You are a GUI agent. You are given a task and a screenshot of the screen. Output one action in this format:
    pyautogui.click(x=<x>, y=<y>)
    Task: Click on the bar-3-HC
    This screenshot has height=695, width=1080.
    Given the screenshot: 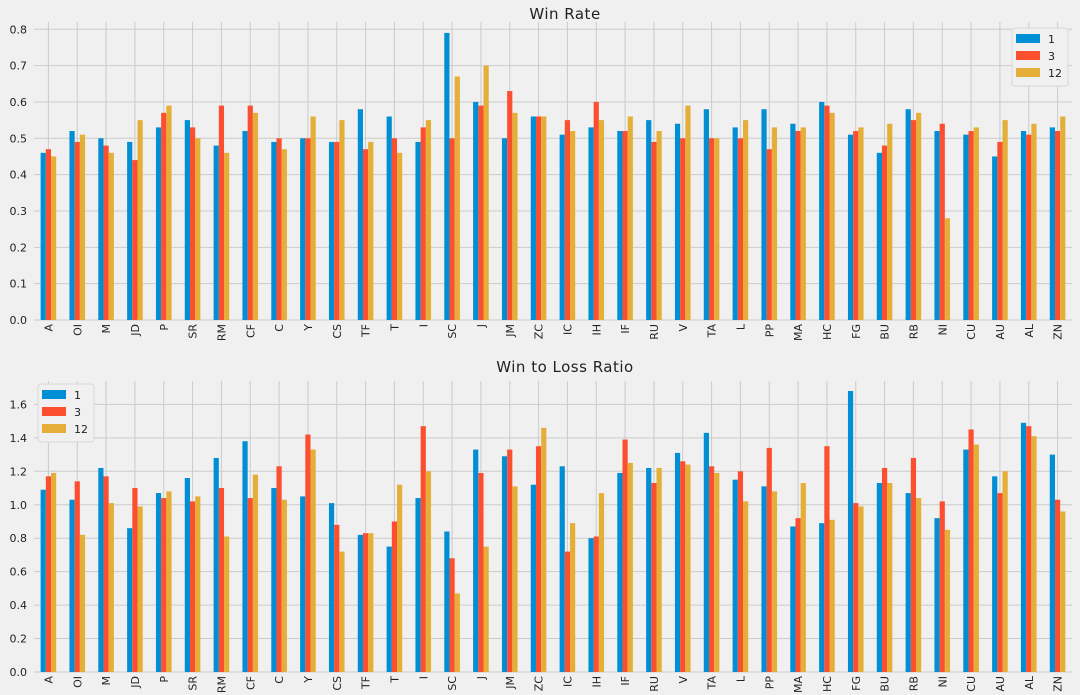 What is the action you would take?
    pyautogui.click(x=827, y=559)
    